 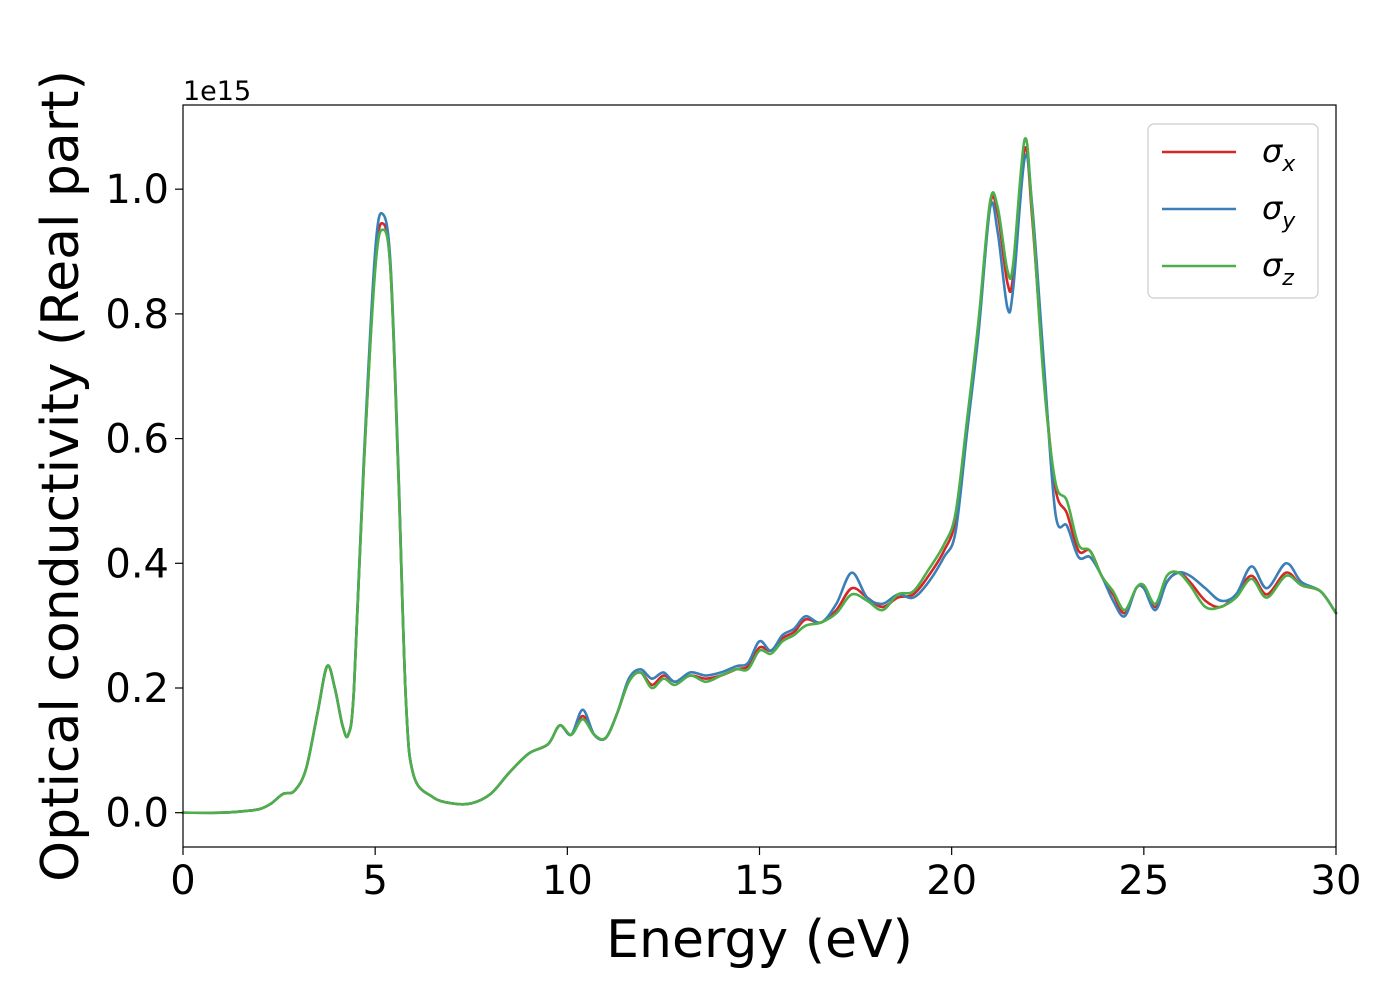 What do you see at coordinates (567, 881) in the screenshot?
I see `x-tick-label: 10` at bounding box center [567, 881].